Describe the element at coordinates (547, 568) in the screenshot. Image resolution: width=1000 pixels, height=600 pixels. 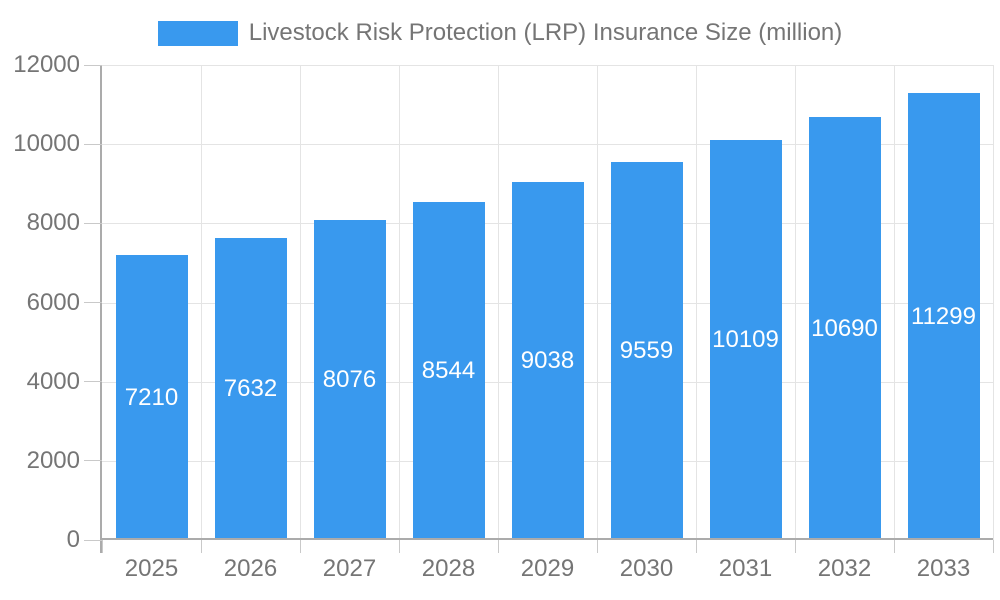
I see `x-tick-label: 2029` at that location.